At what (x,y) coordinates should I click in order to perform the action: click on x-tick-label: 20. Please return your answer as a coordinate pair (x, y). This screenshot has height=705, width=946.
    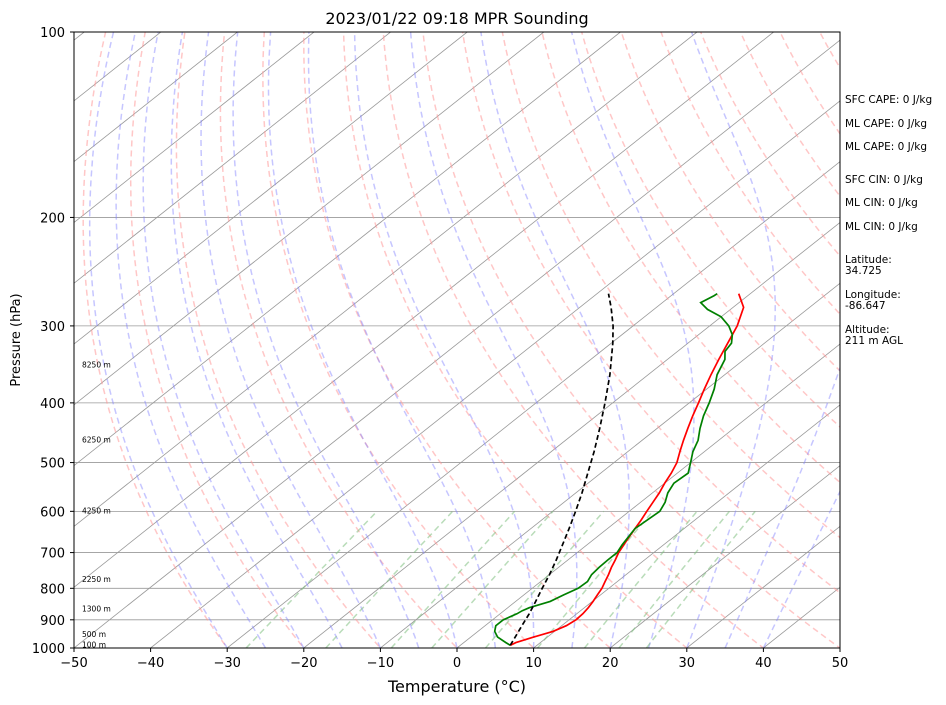
    Looking at the image, I should click on (610, 663).